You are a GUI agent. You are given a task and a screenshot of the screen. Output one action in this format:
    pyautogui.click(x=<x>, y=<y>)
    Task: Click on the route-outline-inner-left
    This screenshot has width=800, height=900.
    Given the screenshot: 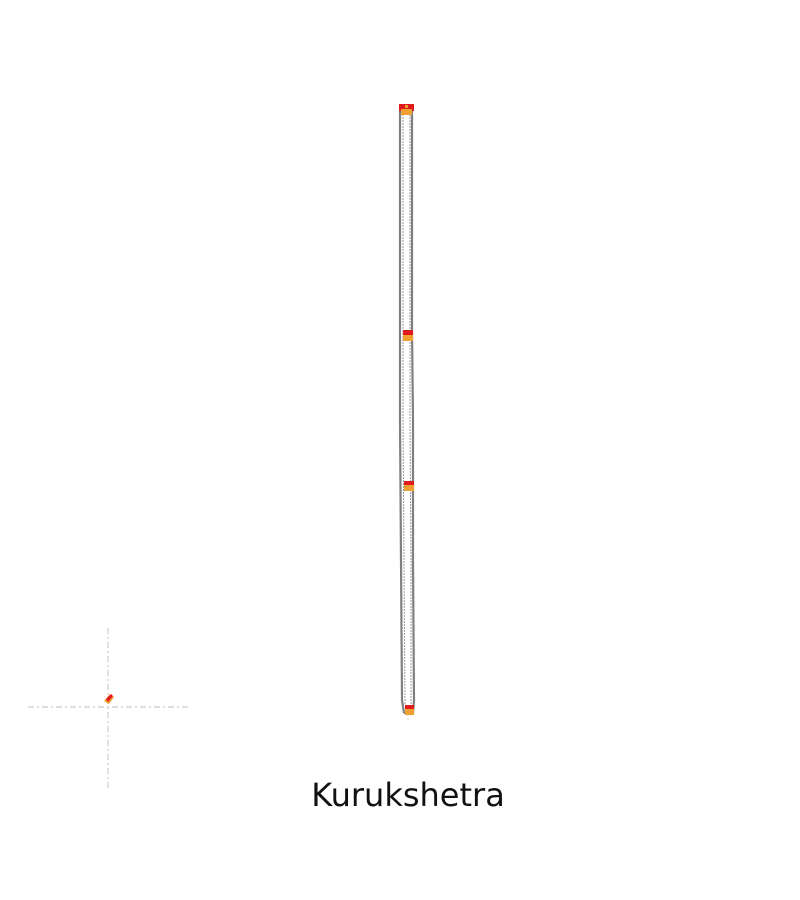 What is the action you would take?
    pyautogui.click(x=404, y=410)
    